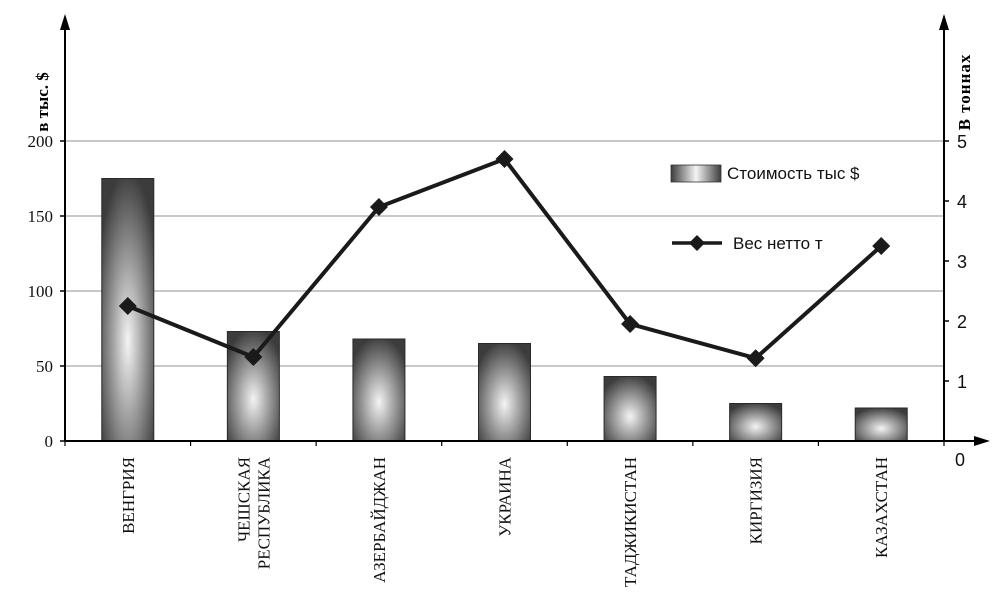 The image size is (992, 612). I want to click on category-label-line: КИРГИЗИЯ, so click(756, 500).